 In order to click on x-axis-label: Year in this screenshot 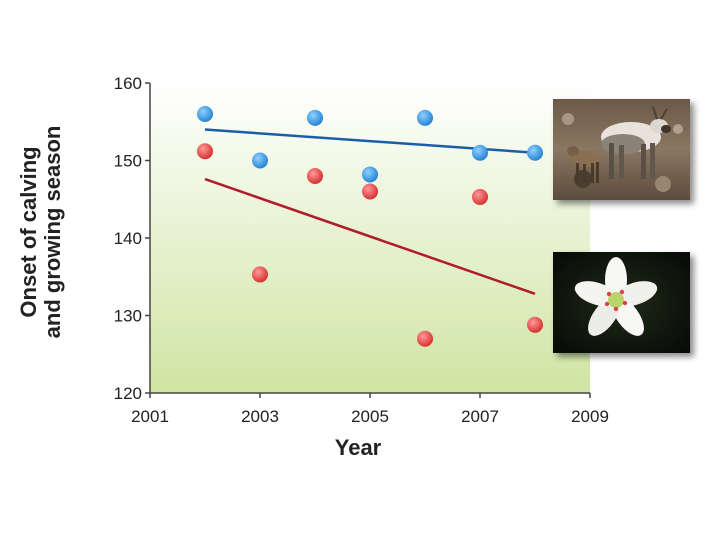, I will do `click(358, 447)`.